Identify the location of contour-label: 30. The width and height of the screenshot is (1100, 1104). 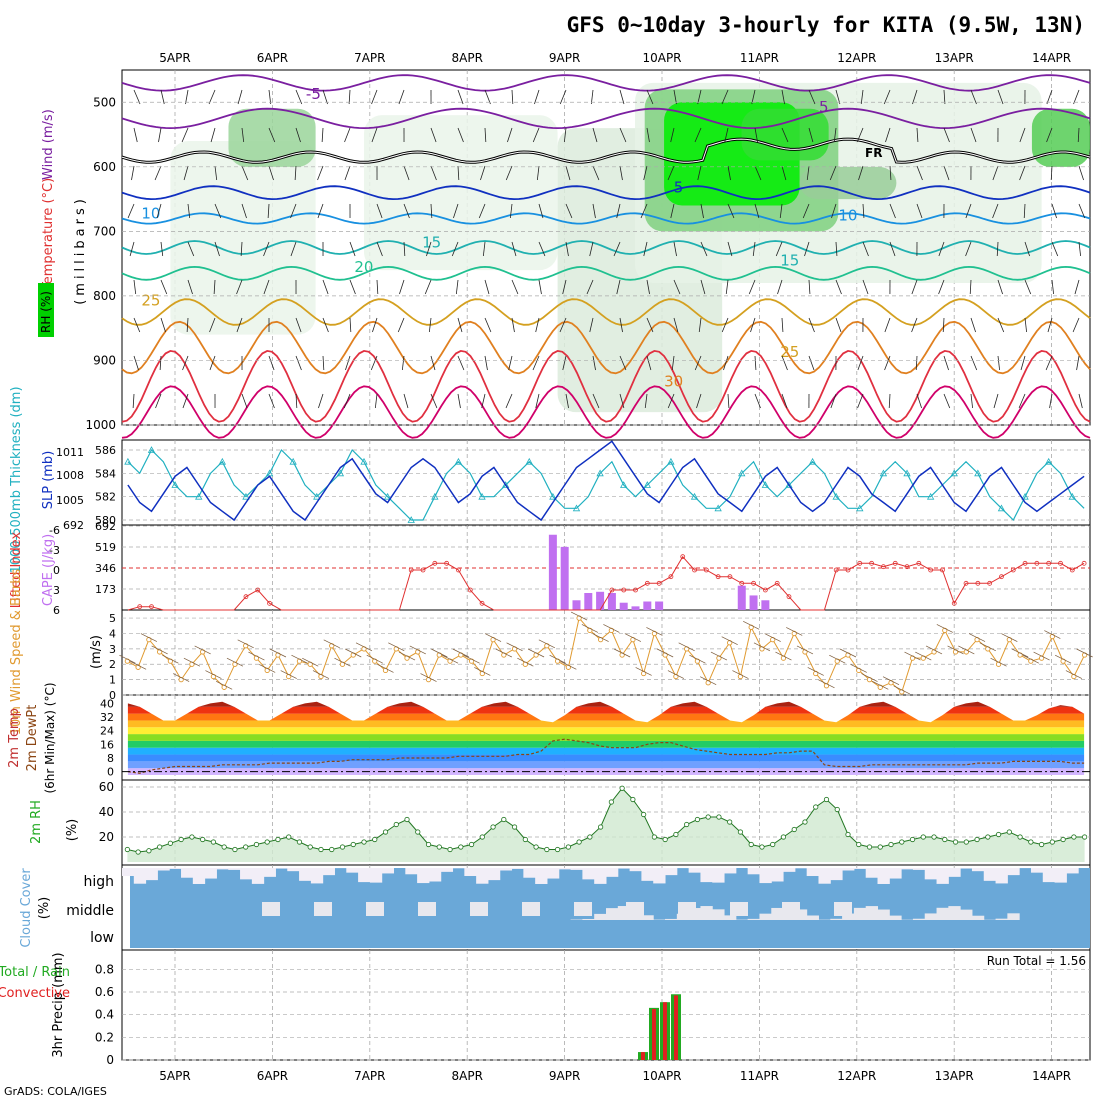
(673, 381).